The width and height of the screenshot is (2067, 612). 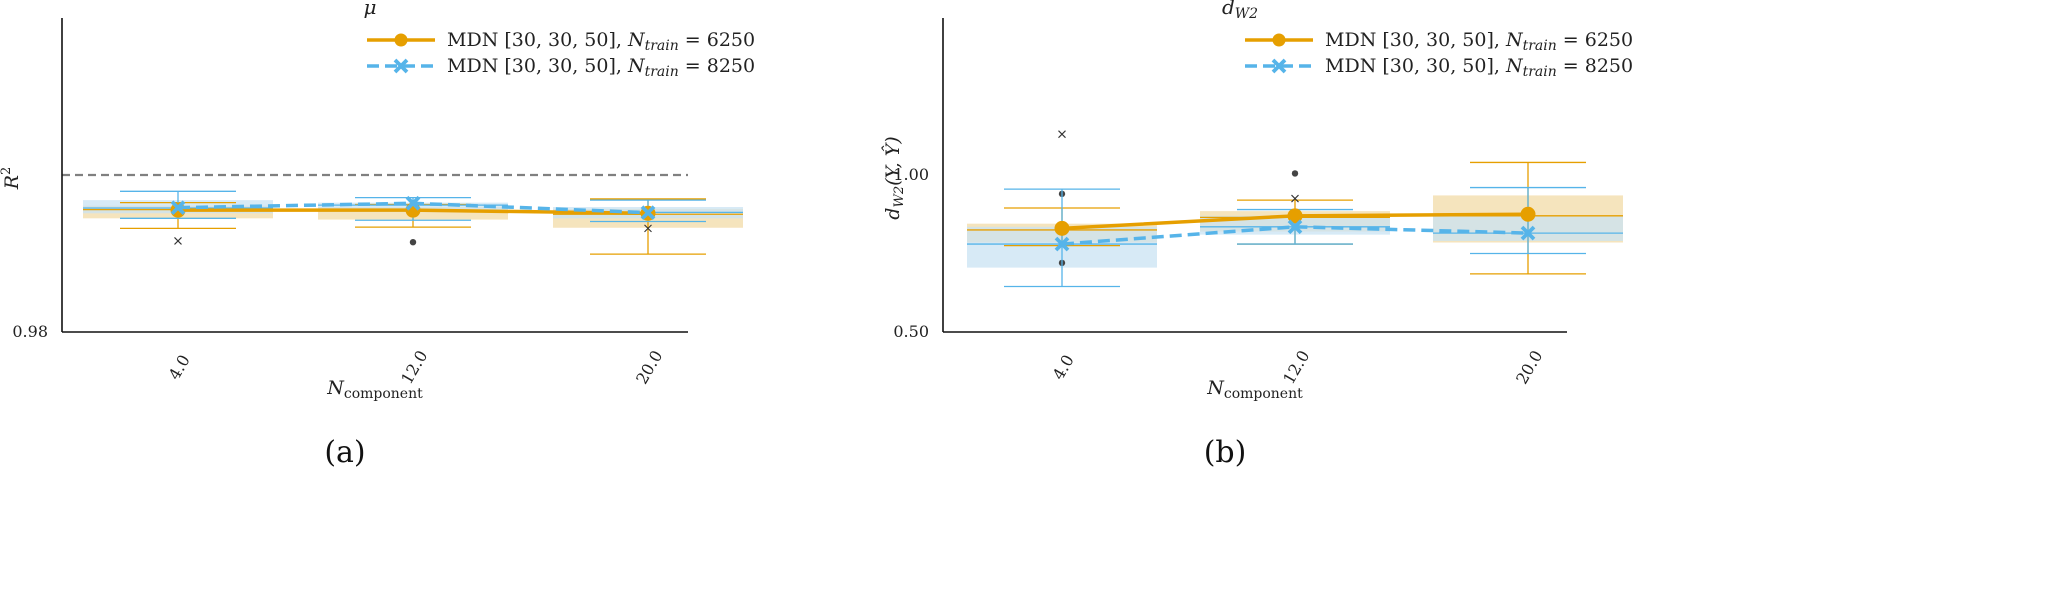 I want to click on y-axis-label: dW2(Y, Ŷ), so click(x=894, y=177).